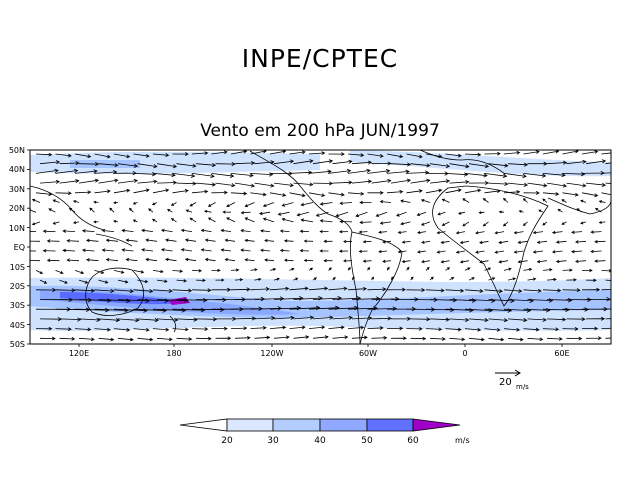  Describe the element at coordinates (175, 162) in the screenshot. I see `north-jet-band` at that location.